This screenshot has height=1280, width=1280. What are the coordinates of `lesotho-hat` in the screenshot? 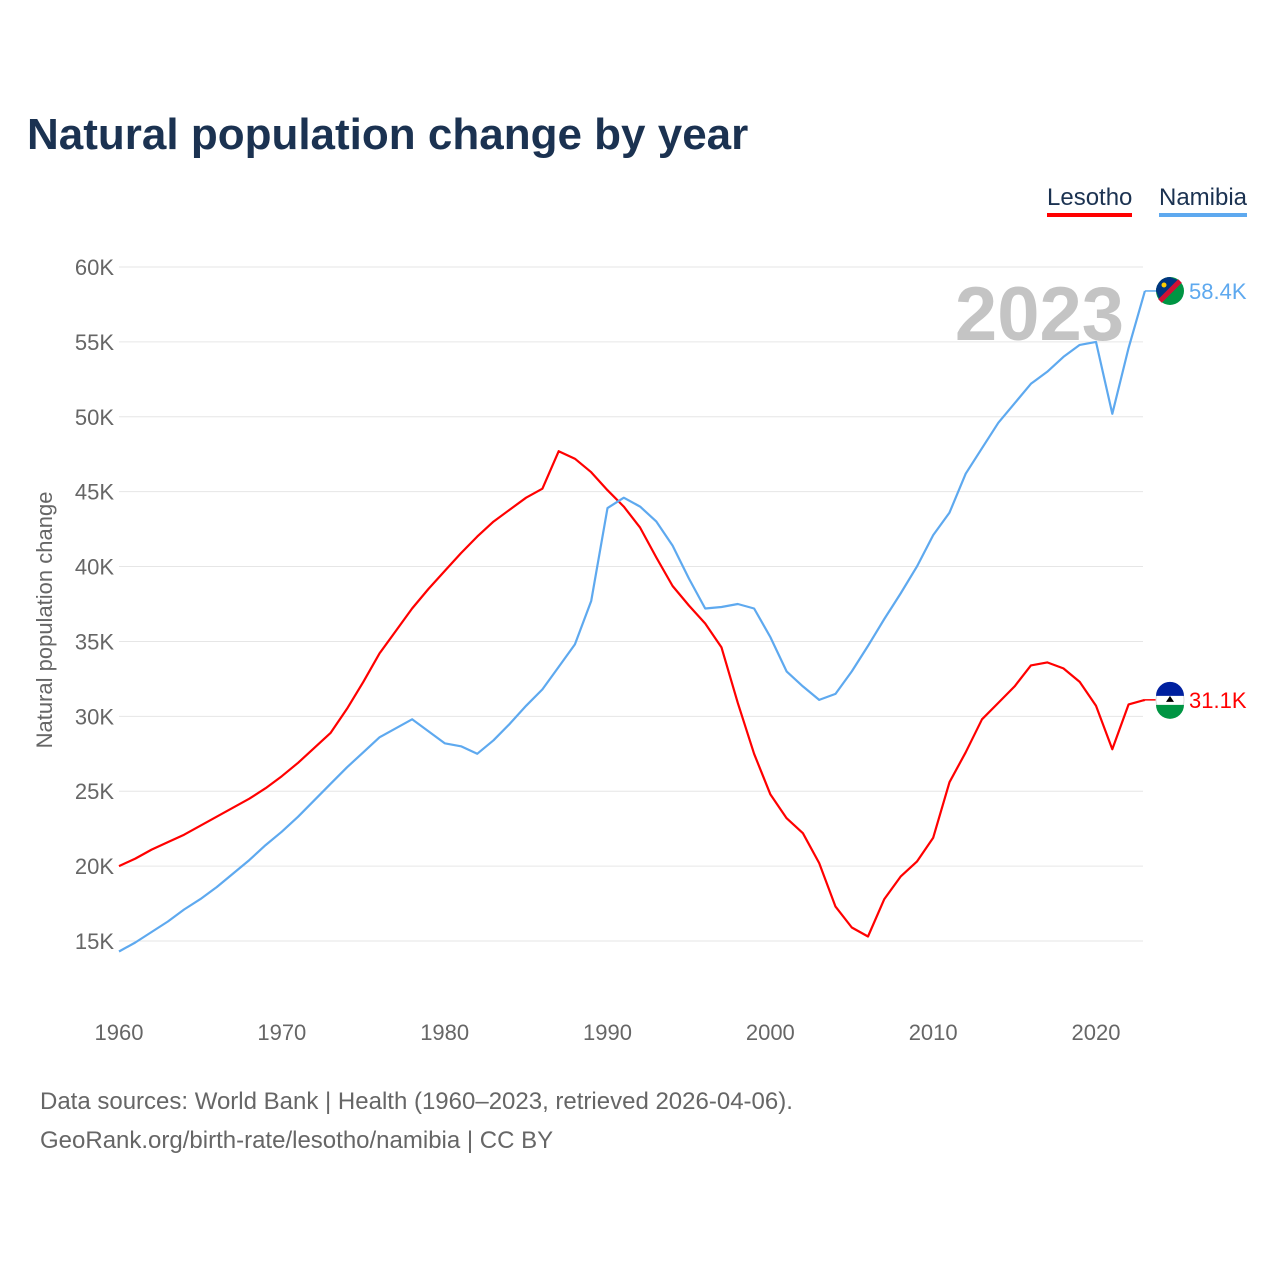 It's located at (1170, 698).